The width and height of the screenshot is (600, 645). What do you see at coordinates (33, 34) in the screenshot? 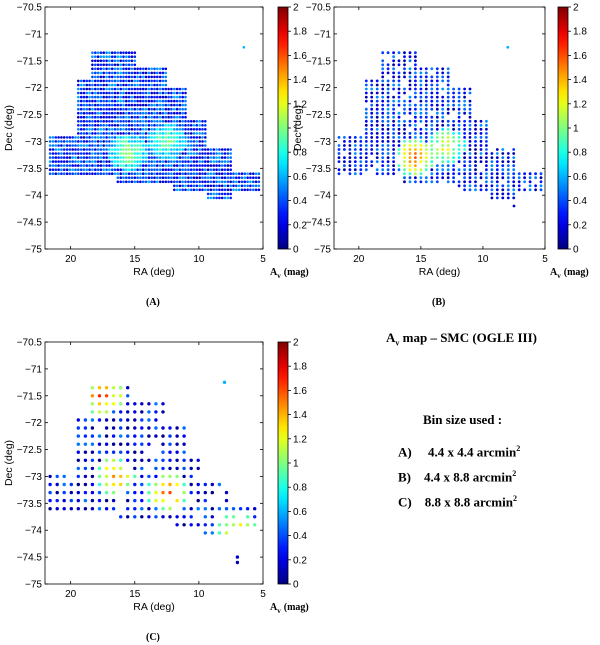
I see `y-tick-label: −71` at bounding box center [33, 34].